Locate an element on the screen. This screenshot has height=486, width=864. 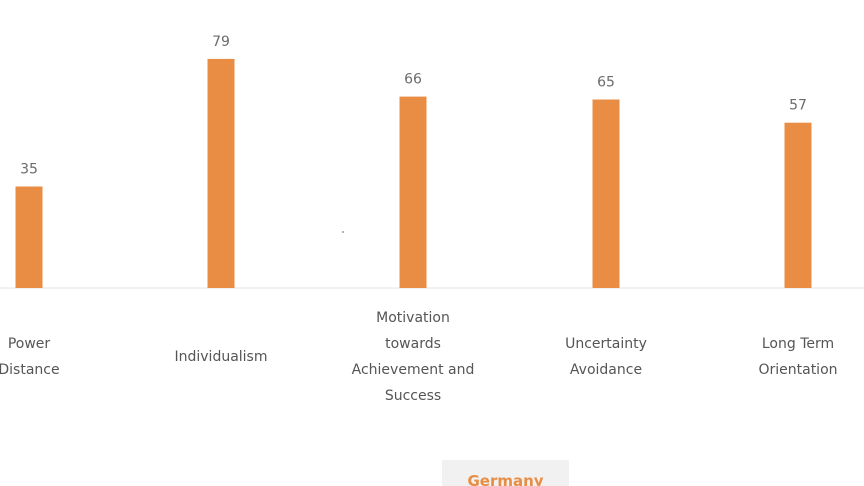
category-label-2: Individualism is located at coordinates (221, 357).